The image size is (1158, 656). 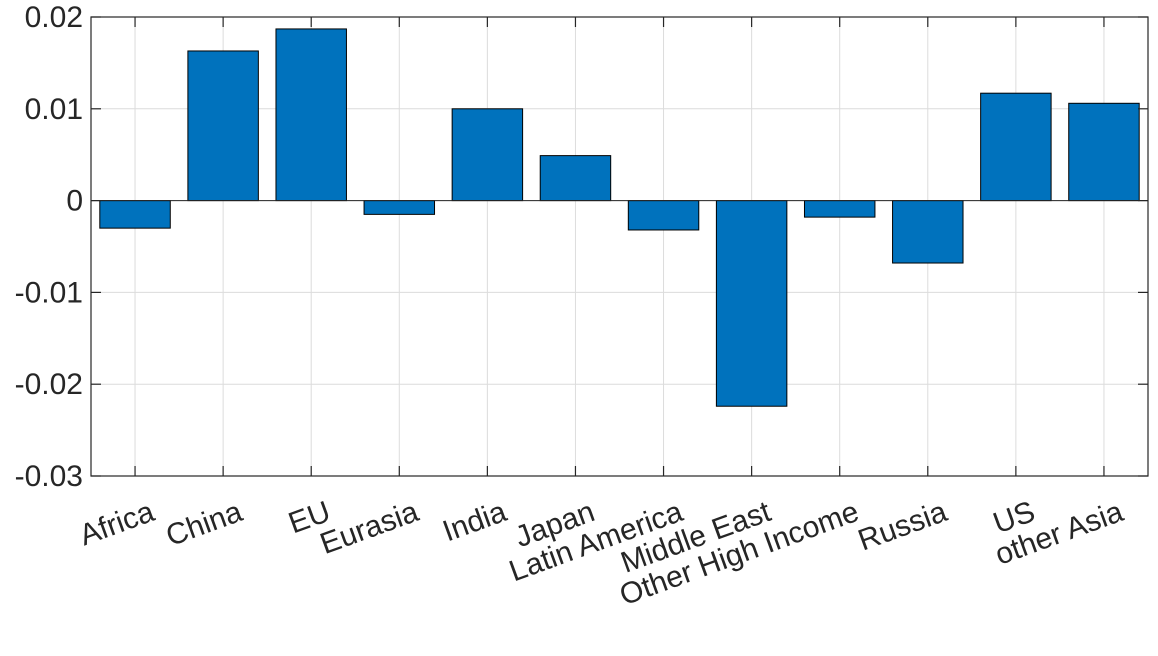 I want to click on y-tick-label: 0.01, so click(x=54, y=109).